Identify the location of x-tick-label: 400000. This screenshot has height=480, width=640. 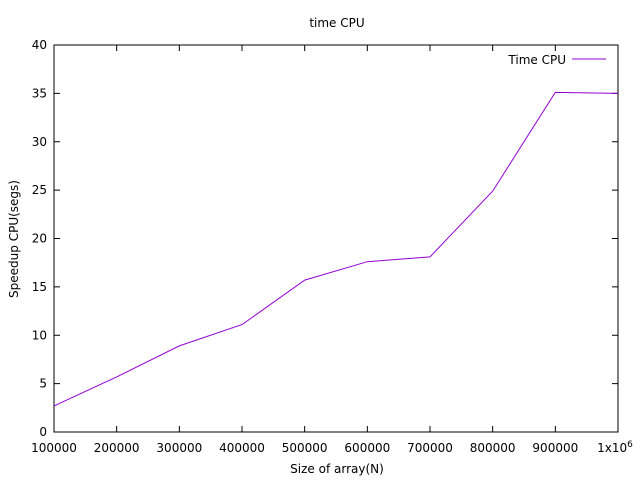
(242, 448).